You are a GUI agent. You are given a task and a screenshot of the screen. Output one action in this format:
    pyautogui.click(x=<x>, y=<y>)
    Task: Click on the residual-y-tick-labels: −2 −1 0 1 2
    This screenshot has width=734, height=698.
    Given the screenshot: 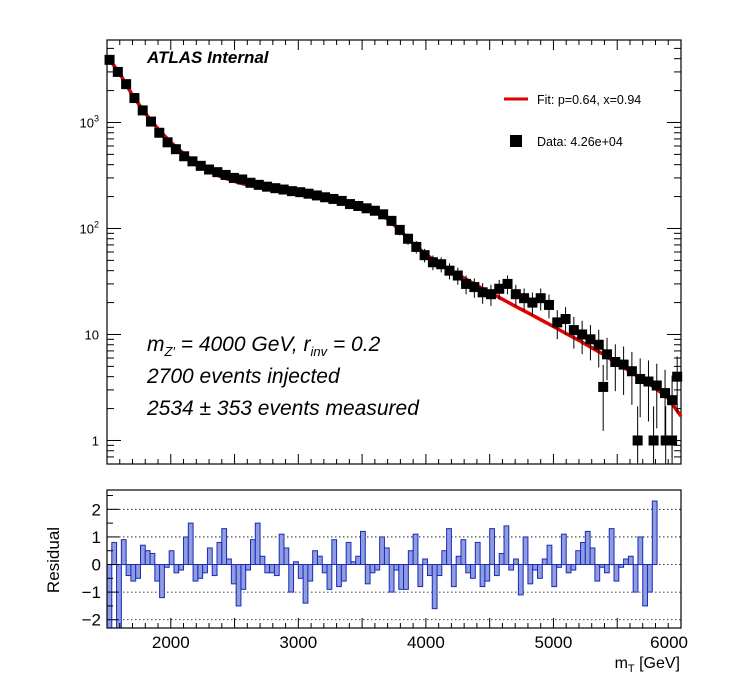 What is the action you would take?
    pyautogui.click(x=91, y=564)
    